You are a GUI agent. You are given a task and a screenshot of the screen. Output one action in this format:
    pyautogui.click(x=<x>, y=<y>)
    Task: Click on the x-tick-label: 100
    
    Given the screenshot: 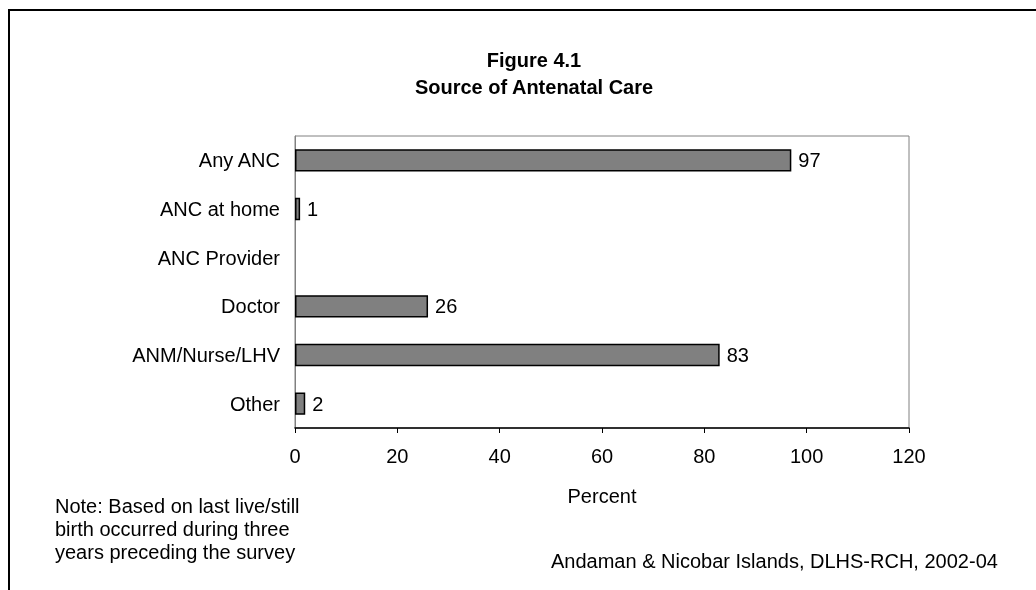 What is the action you would take?
    pyautogui.click(x=806, y=456)
    